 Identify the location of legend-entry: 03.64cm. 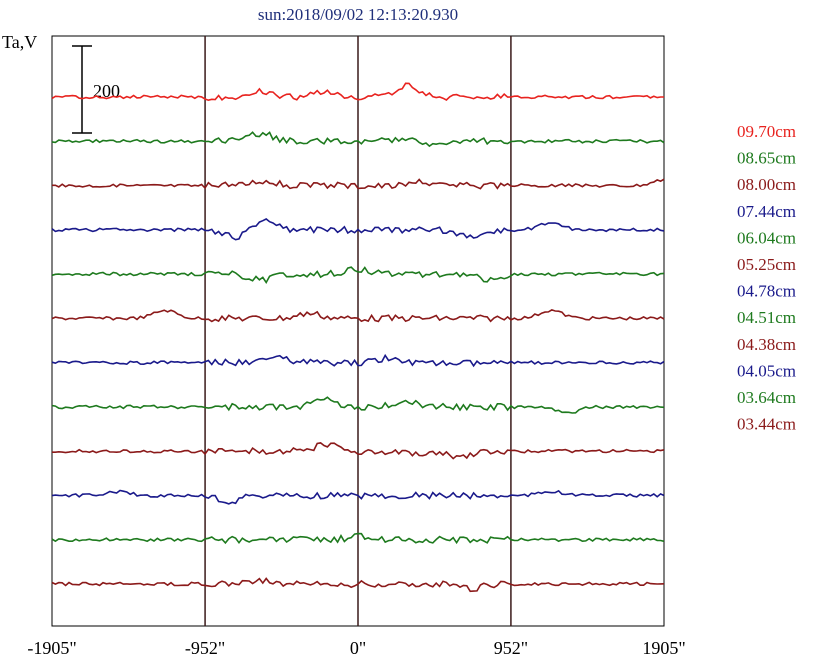
(766, 397).